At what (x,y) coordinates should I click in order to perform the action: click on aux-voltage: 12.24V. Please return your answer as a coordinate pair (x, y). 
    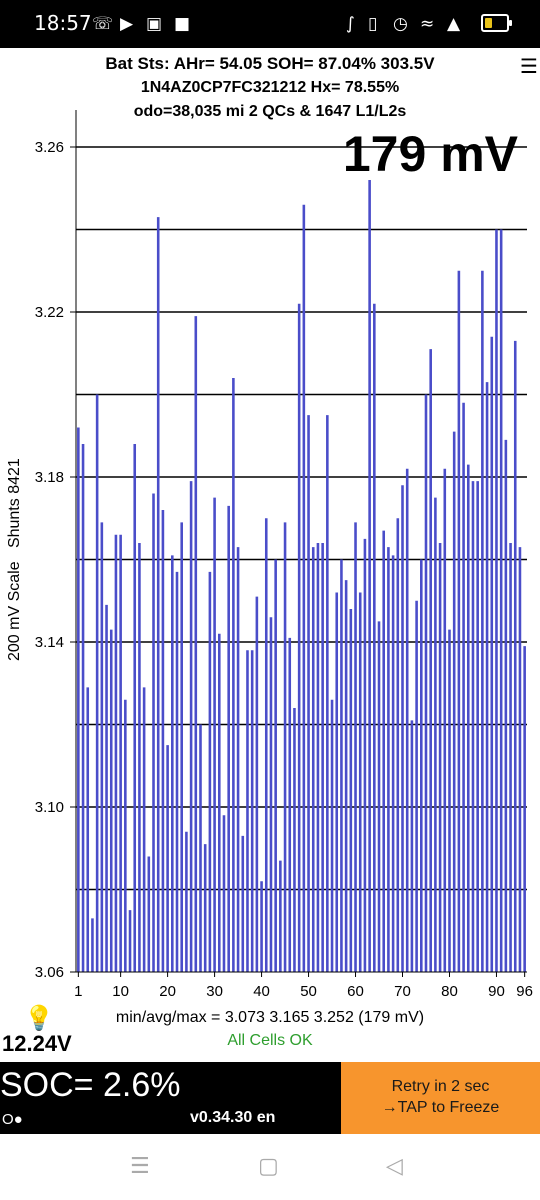
    Looking at the image, I should click on (37, 1043).